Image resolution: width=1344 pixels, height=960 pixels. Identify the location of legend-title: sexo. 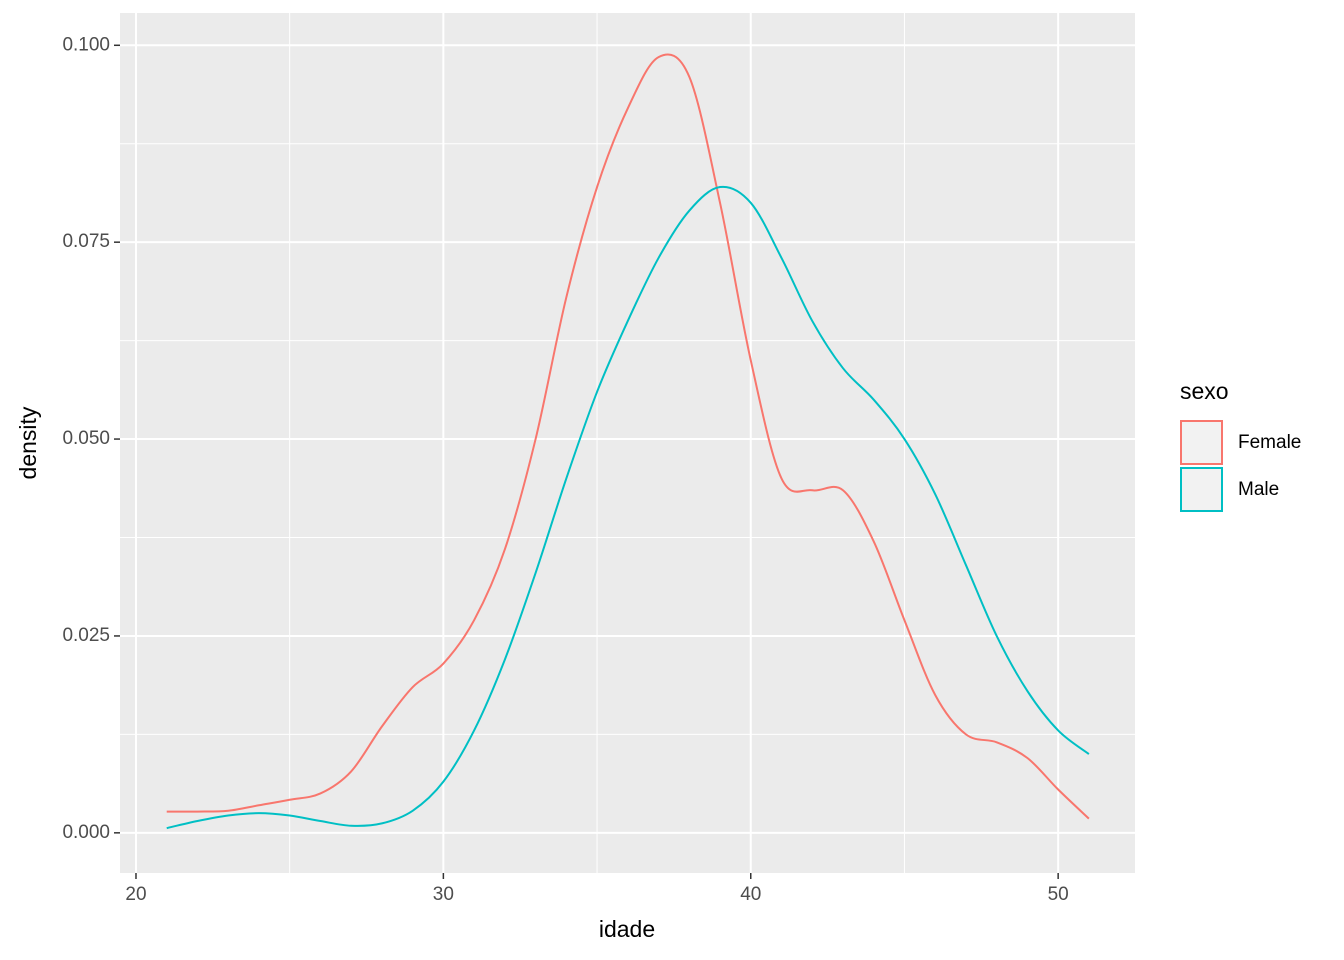
(1204, 391).